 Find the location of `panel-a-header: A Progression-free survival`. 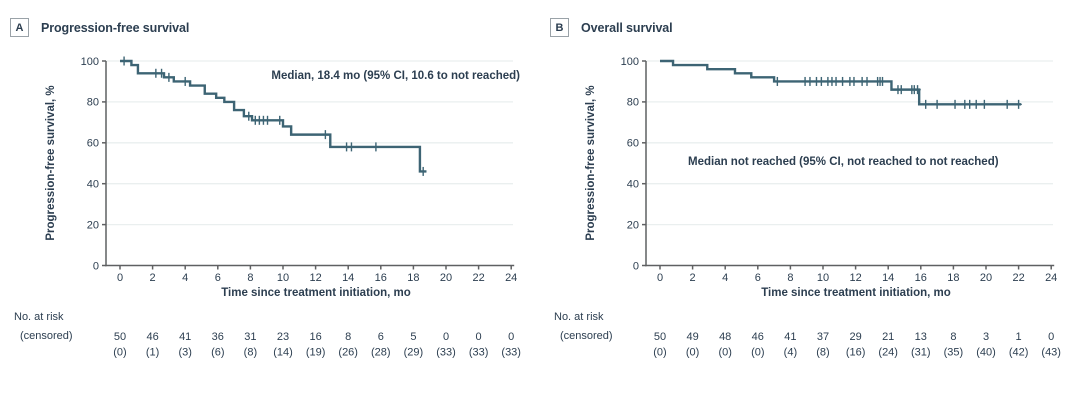

panel-a-header: A Progression-free survival is located at coordinates (99, 27).